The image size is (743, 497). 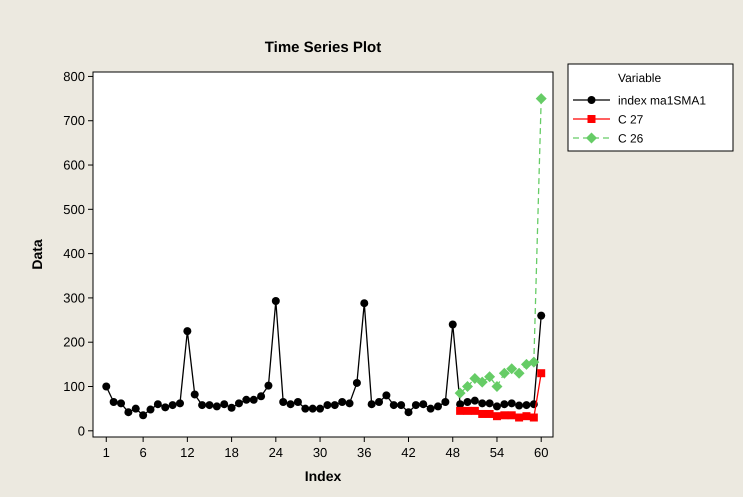 I want to click on x-tick-label: 24, so click(x=276, y=452).